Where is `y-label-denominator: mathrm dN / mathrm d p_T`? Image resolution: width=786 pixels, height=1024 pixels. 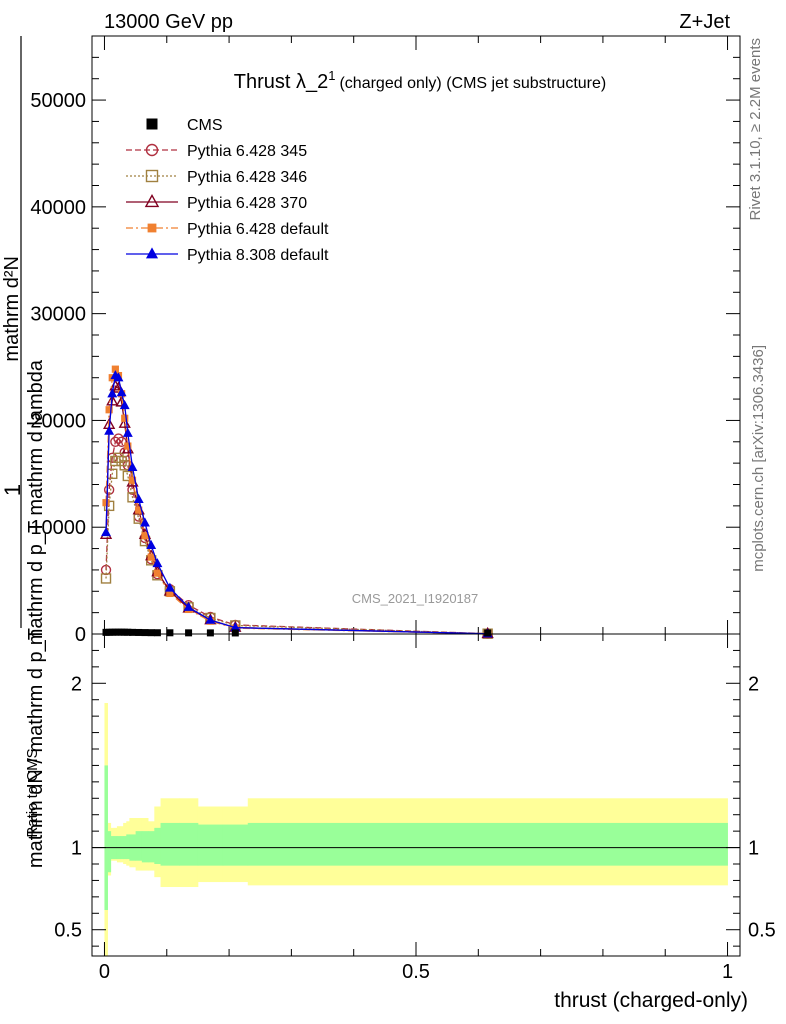 y-label-denominator: mathrm dN / mathrm d p_T is located at coordinates (36, 748).